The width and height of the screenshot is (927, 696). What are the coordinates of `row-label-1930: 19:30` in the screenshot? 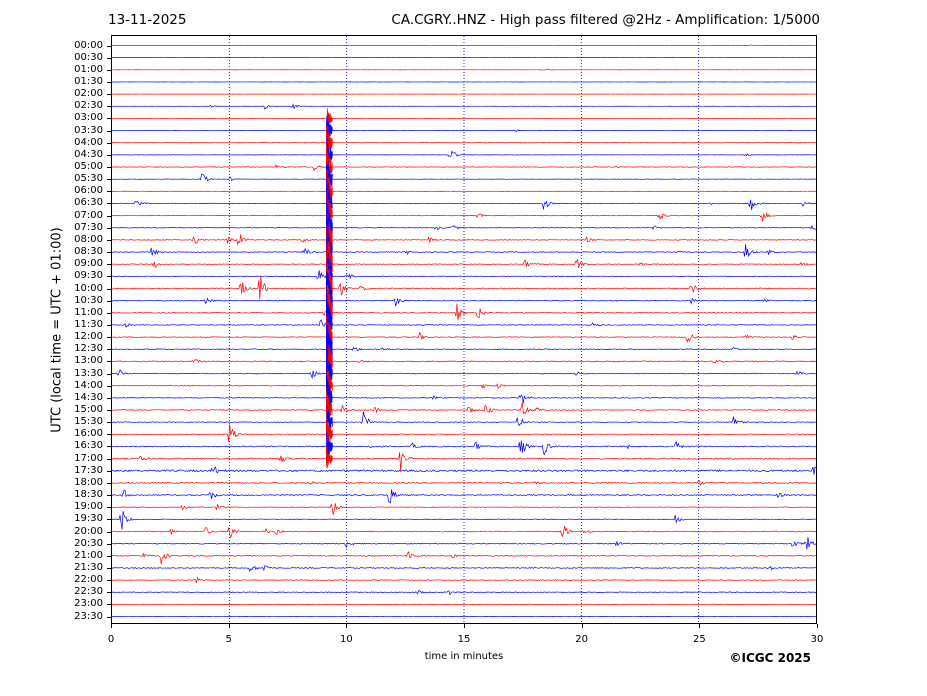 It's located at (88, 519).